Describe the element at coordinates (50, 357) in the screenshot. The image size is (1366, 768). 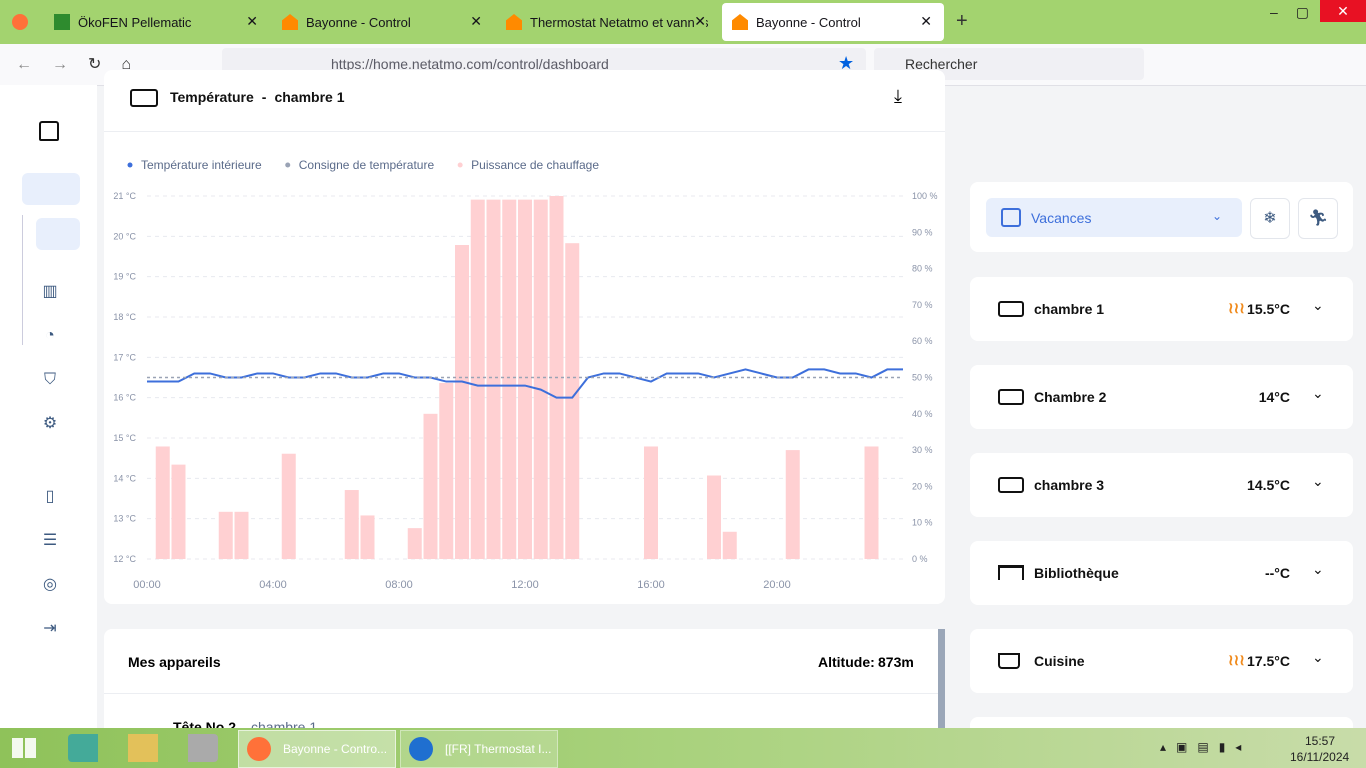
I see `nav-icons: ▥ ◔ ⛉ ⚙` at that location.